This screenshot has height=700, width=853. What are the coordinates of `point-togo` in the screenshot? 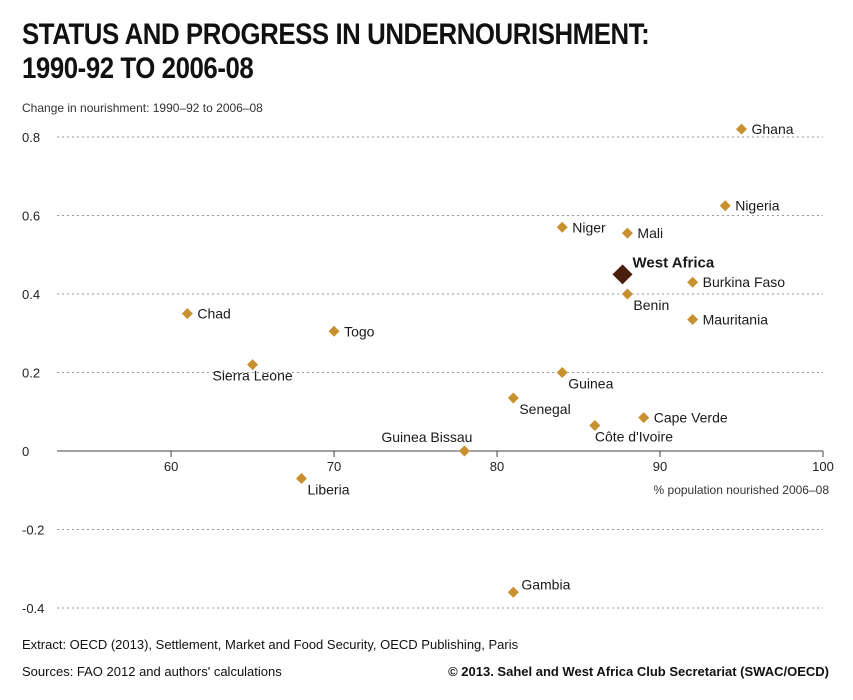 It's located at (334, 331).